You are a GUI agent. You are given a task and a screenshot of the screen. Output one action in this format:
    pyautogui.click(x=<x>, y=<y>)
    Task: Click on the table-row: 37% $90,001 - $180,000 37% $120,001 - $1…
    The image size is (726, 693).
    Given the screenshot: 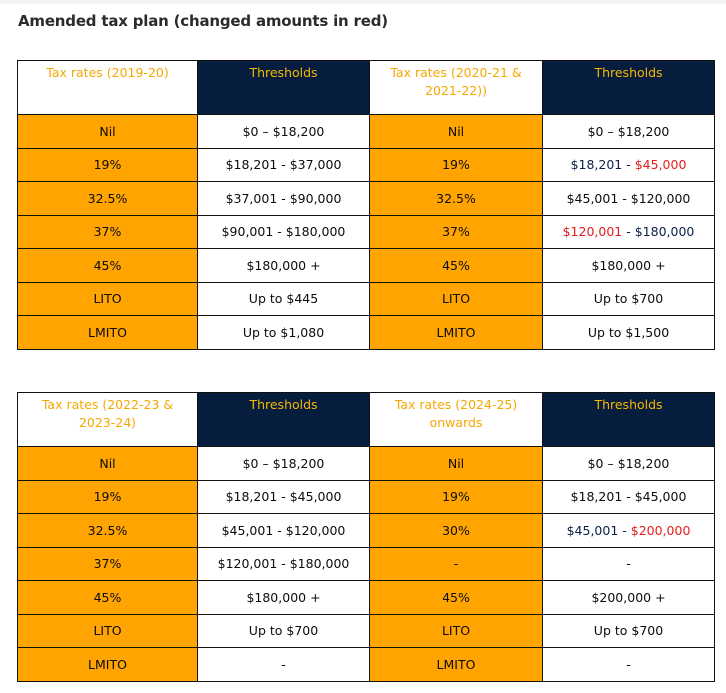 What is the action you would take?
    pyautogui.click(x=366, y=231)
    